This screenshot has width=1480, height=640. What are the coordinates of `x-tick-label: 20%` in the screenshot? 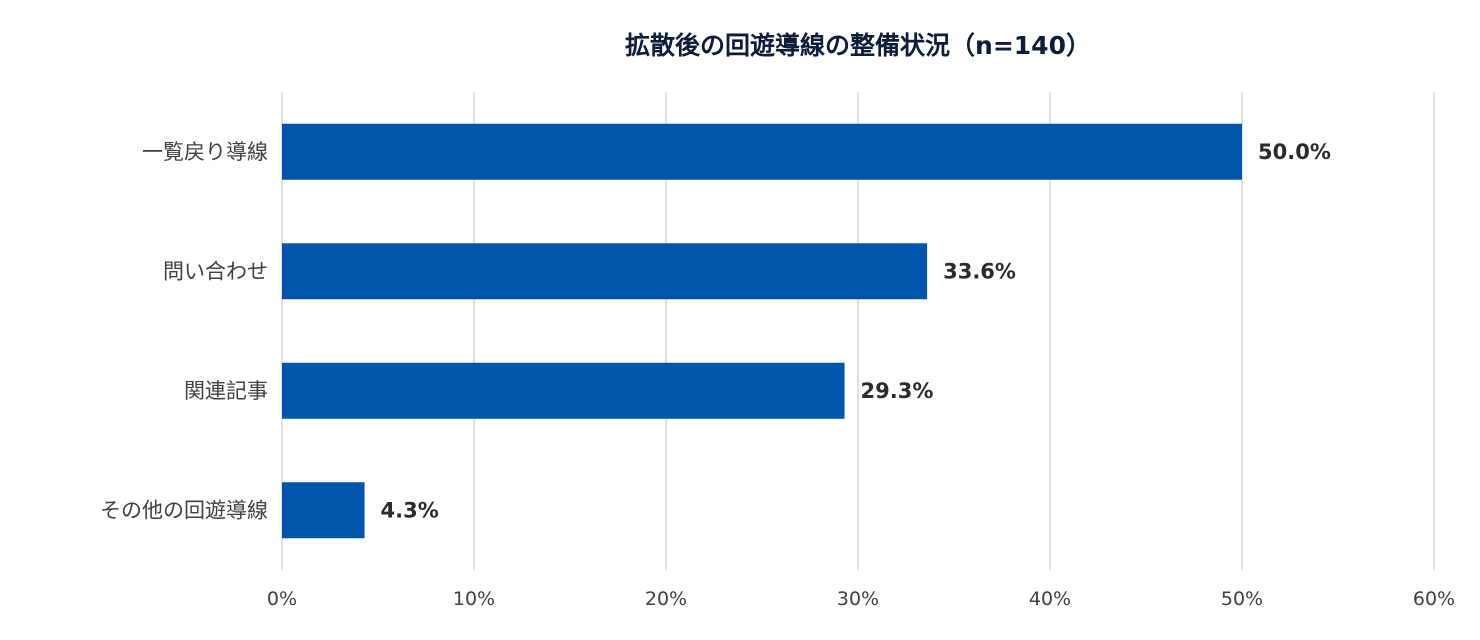 It's located at (666, 599).